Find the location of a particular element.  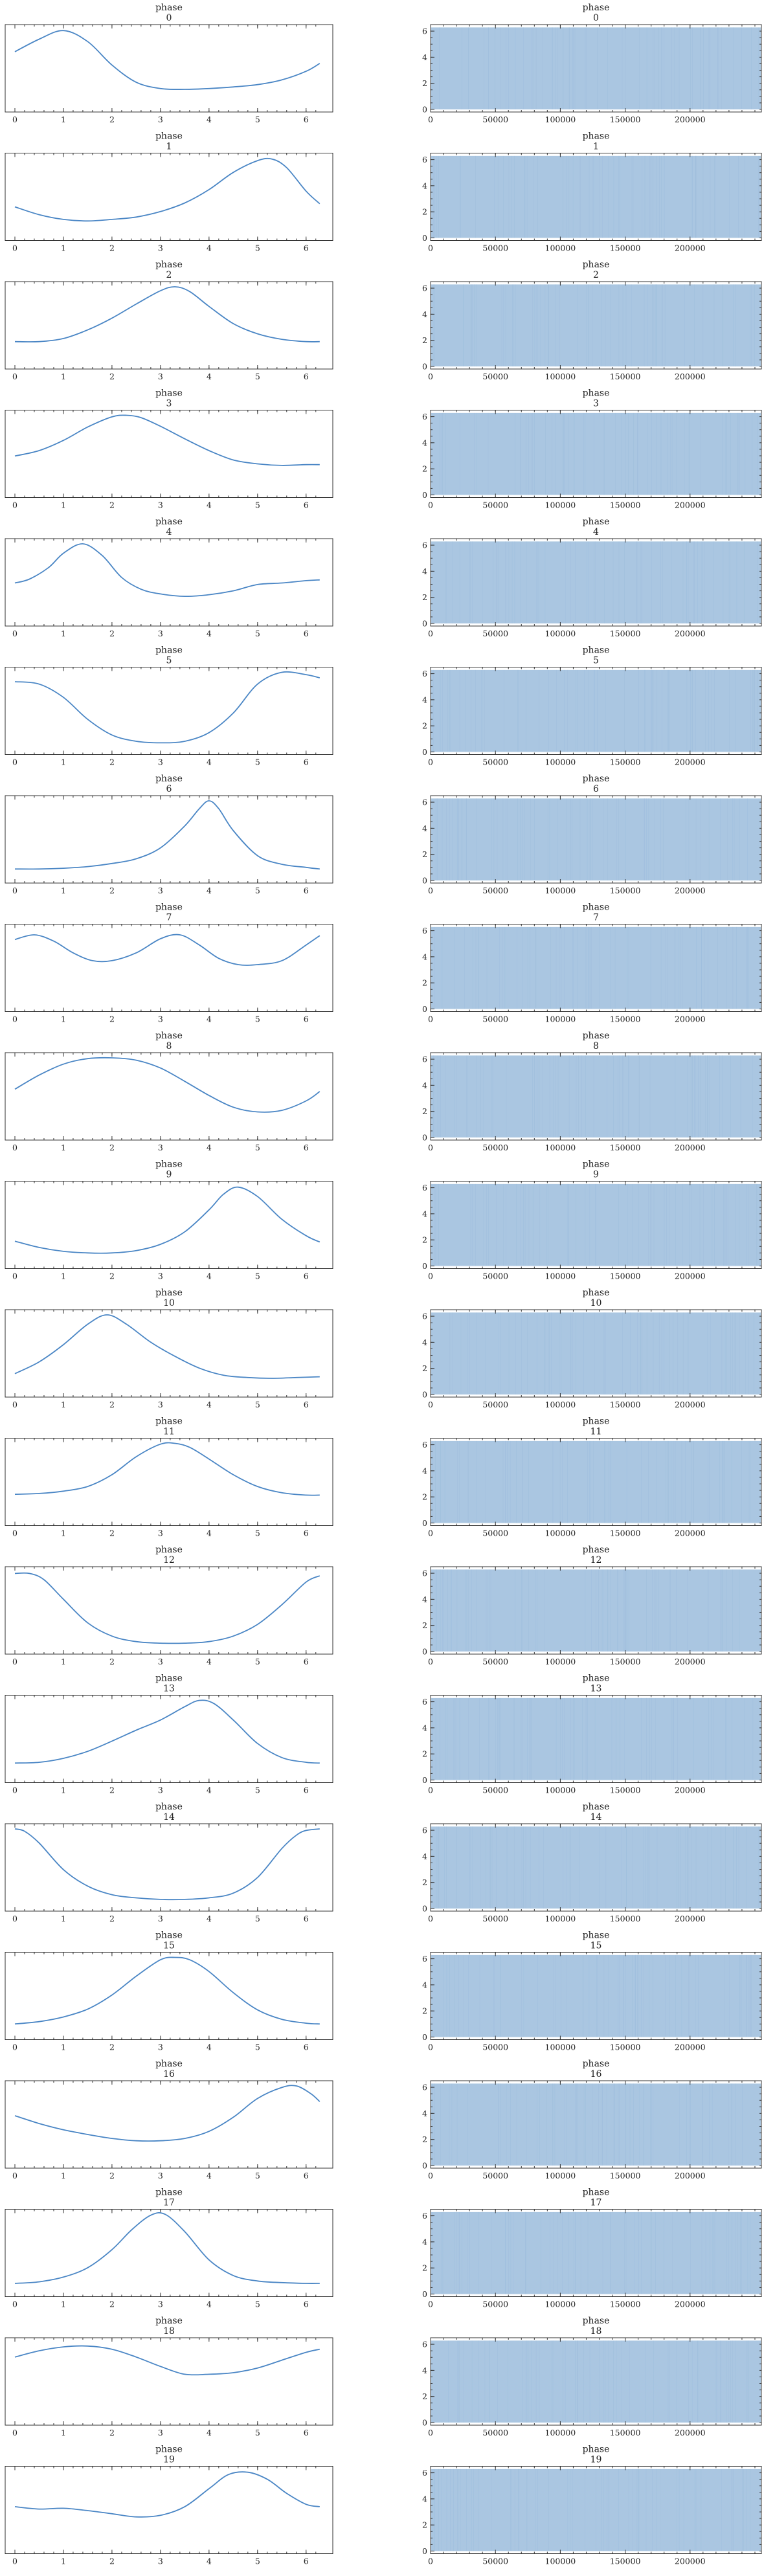

trace-title-index: 9 is located at coordinates (596, 1175).